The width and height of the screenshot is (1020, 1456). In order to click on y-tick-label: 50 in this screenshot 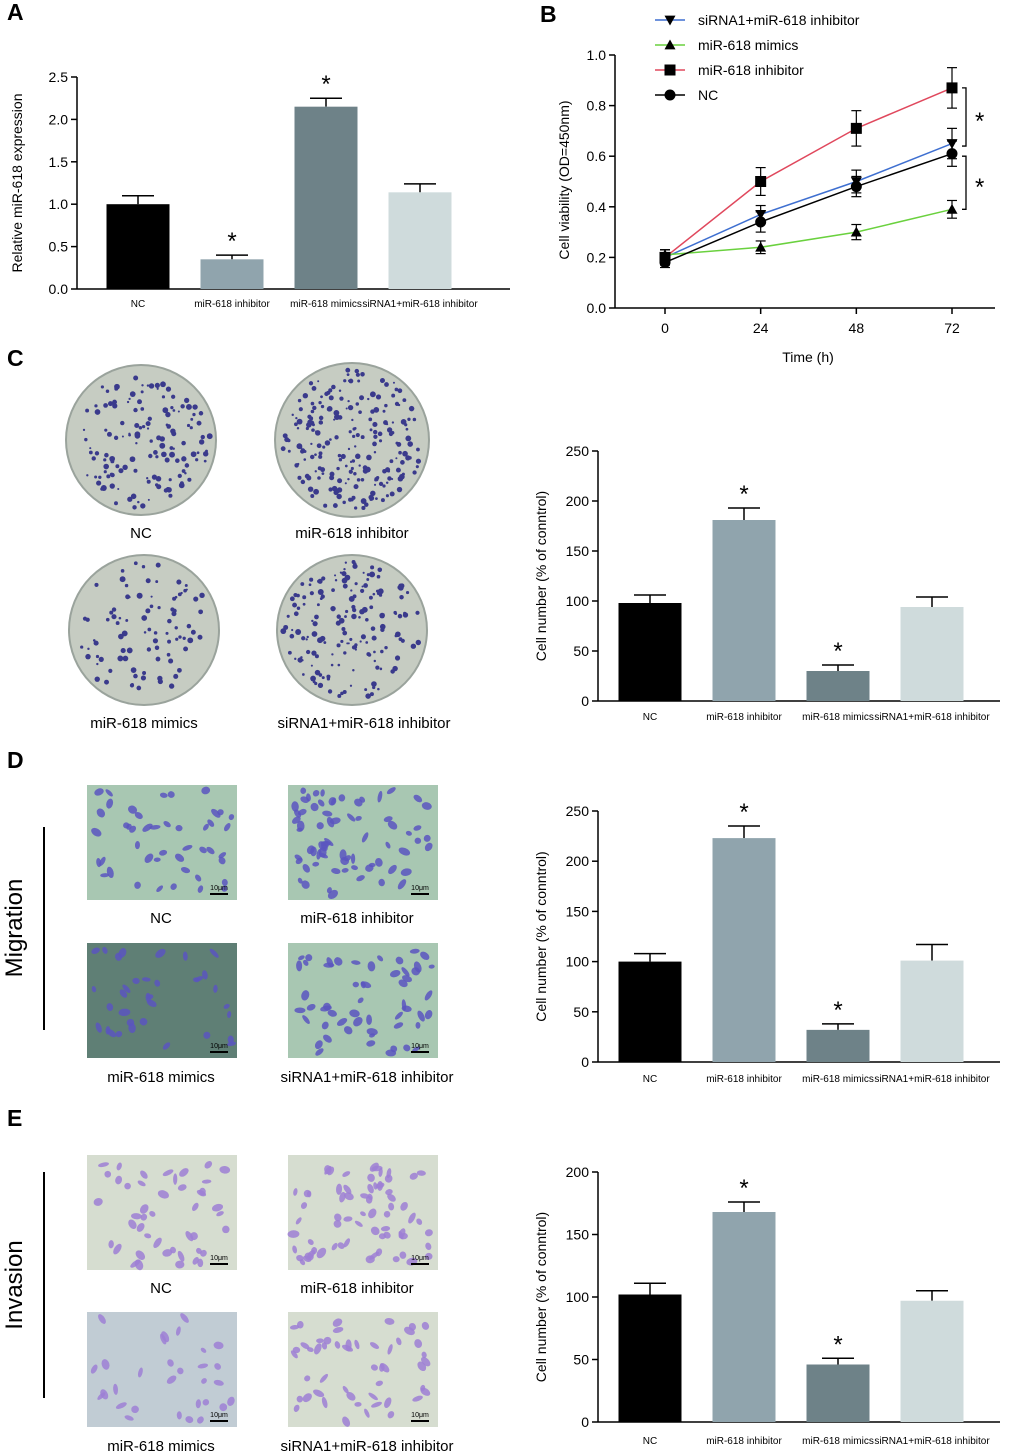, I will do `click(581, 1360)`.